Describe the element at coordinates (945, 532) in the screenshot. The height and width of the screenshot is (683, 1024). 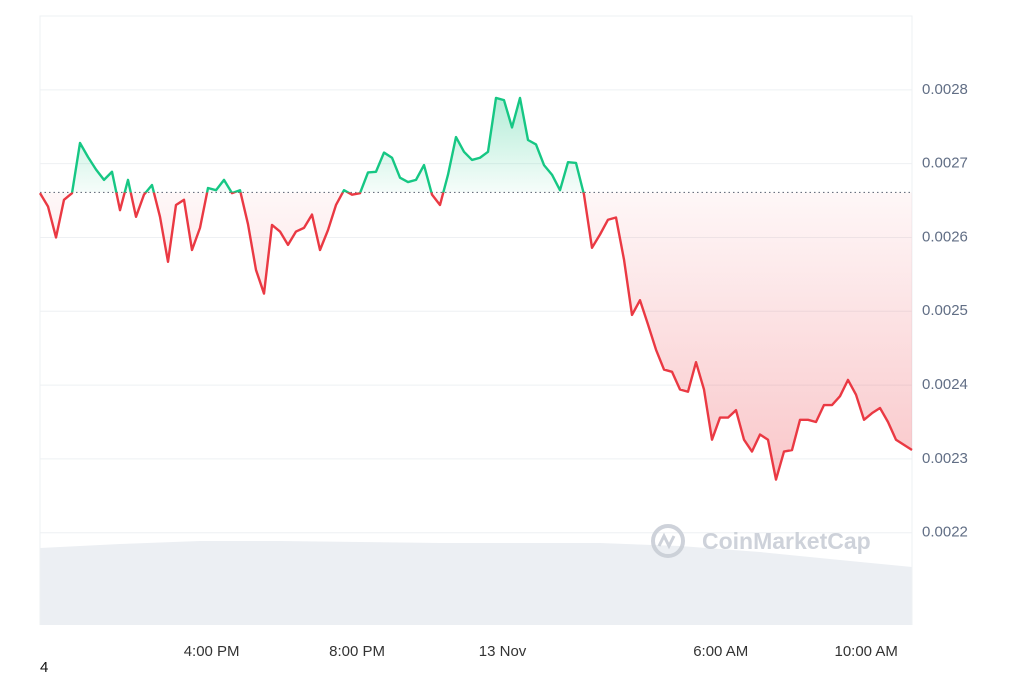
I see `y-tick-label: 0.0022` at that location.